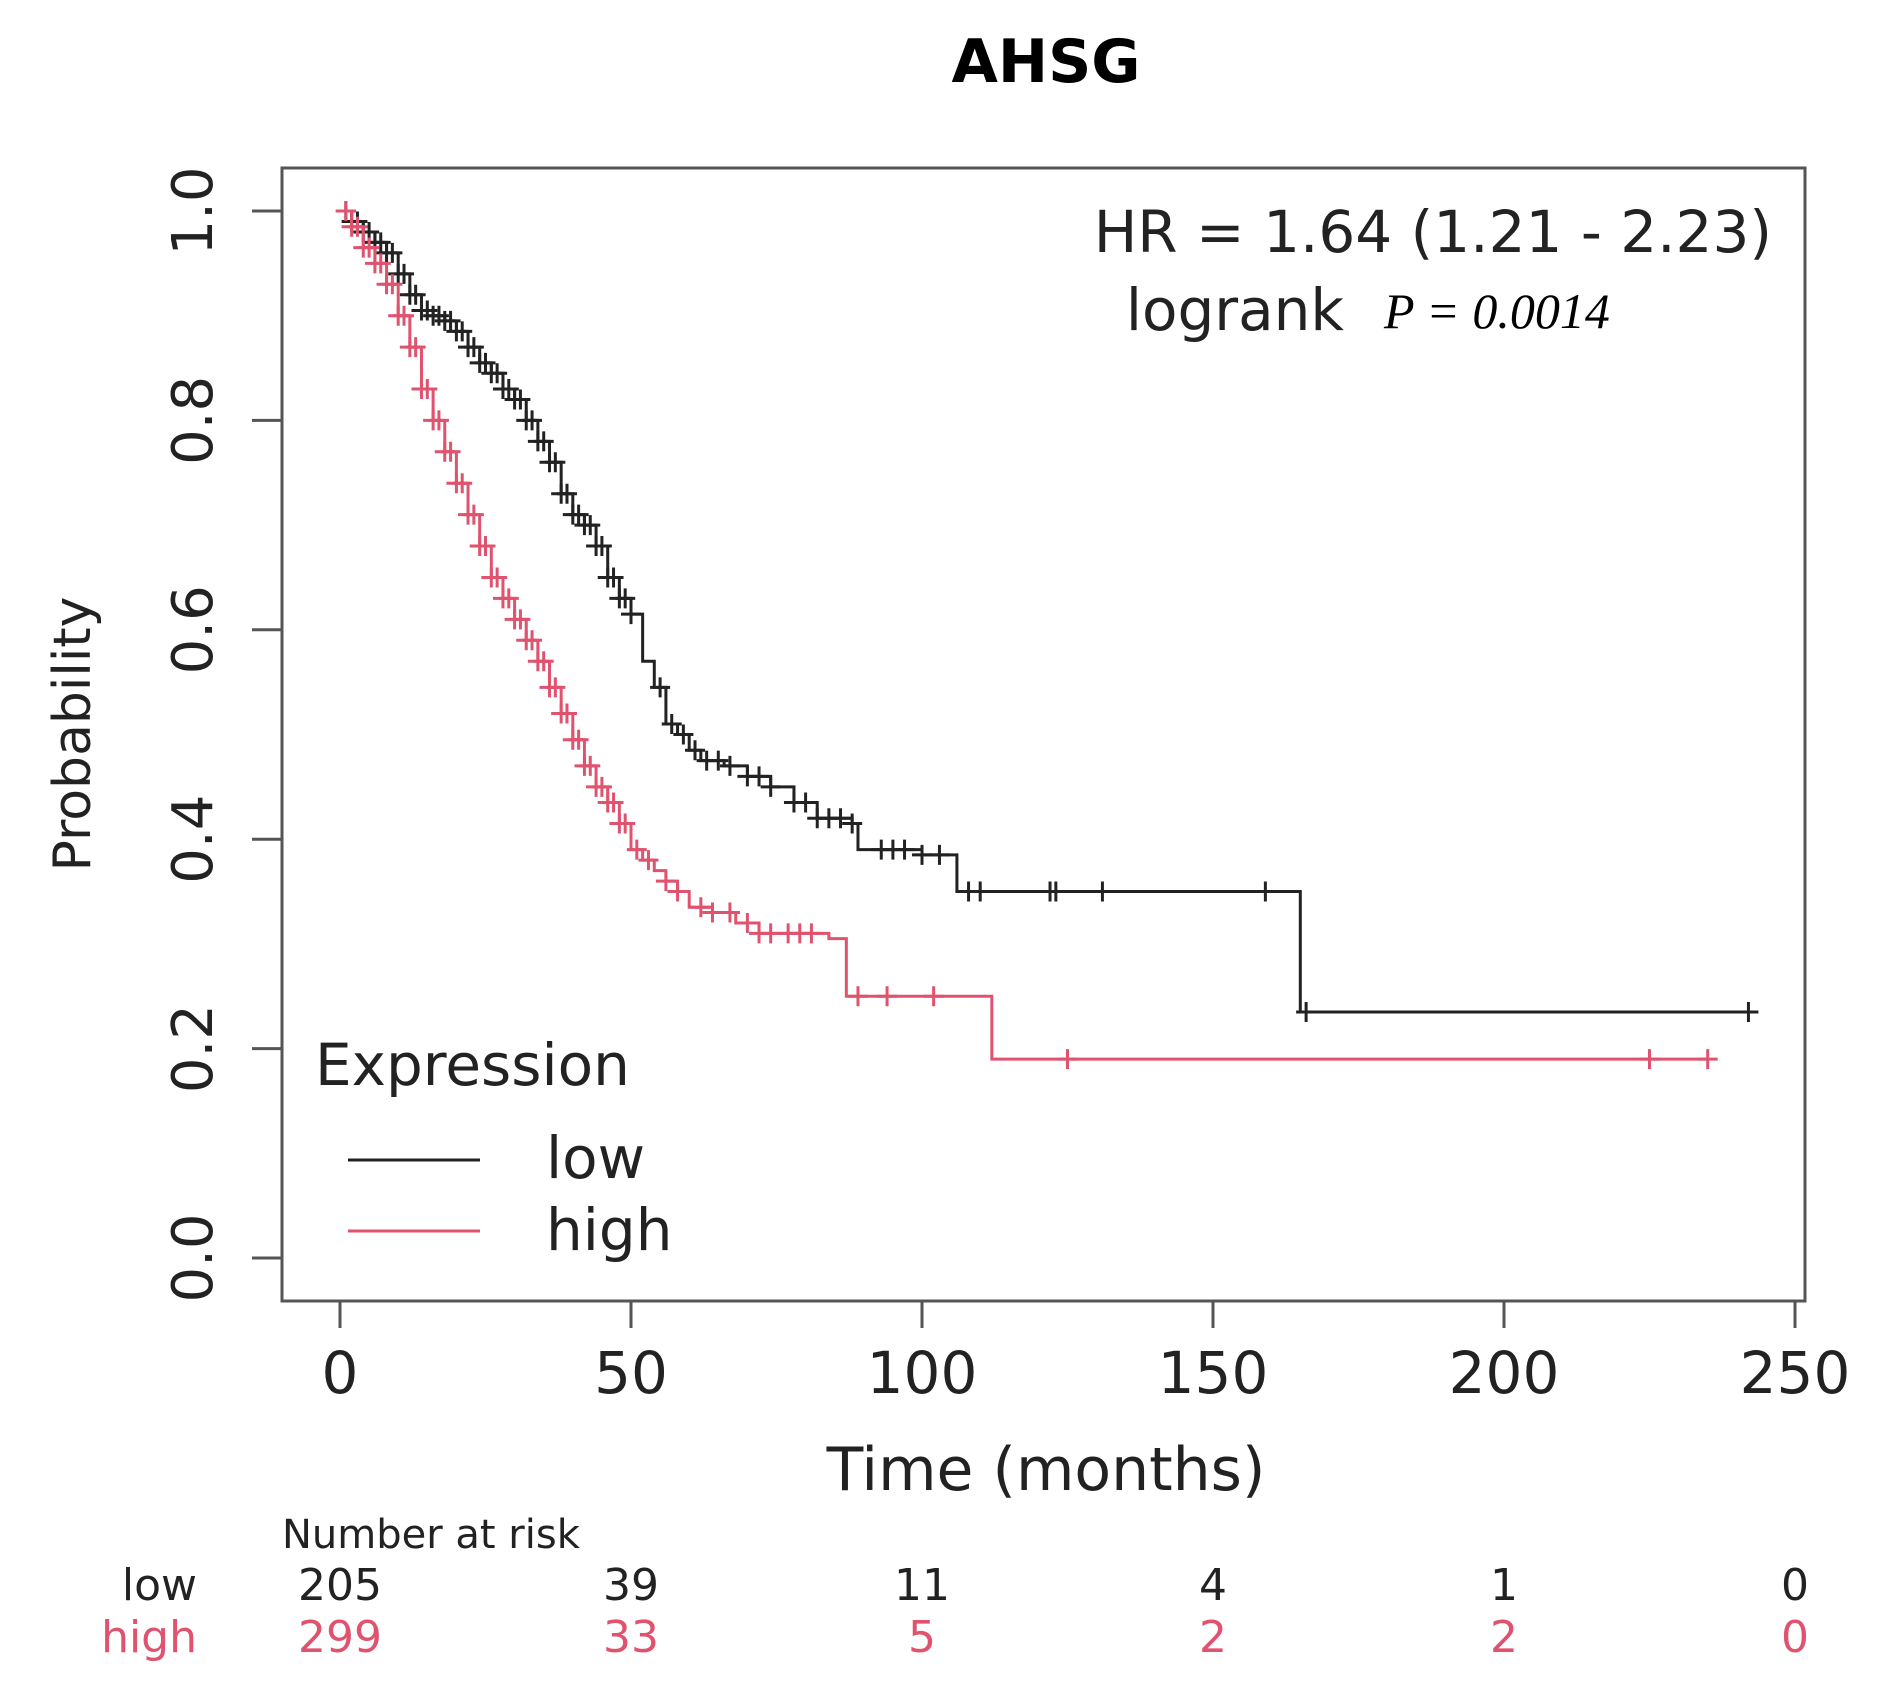 This screenshot has height=1682, width=1882. I want to click on x-axis-label: Time (months), so click(1046, 1470).